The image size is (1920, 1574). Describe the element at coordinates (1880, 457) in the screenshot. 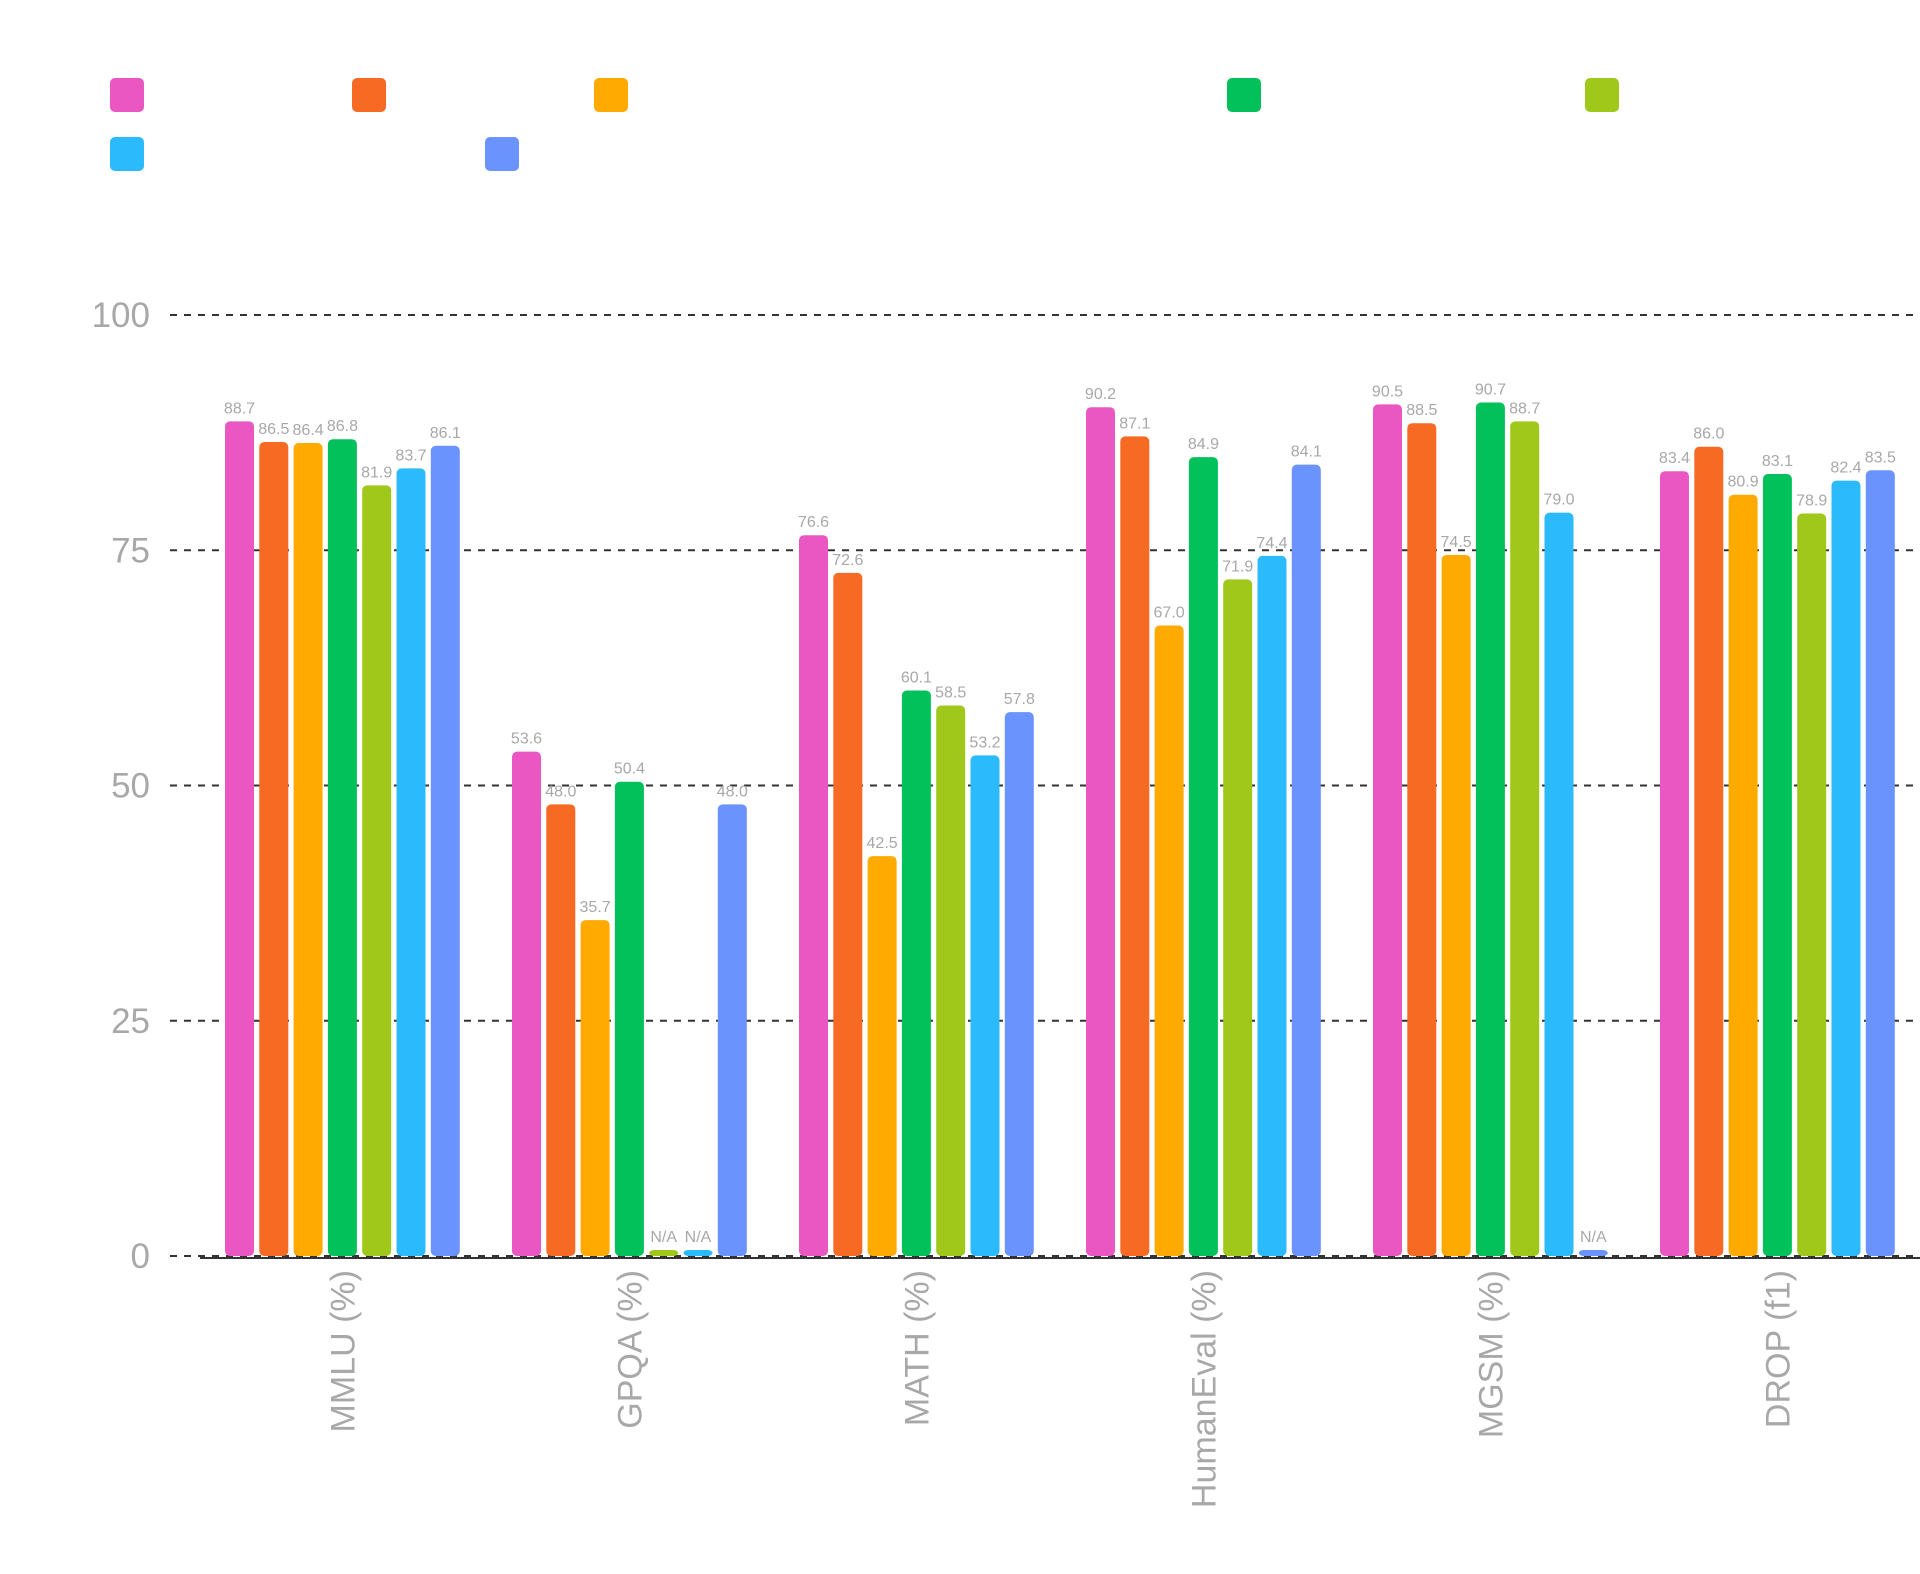

I see `data-label: 83.5` at that location.